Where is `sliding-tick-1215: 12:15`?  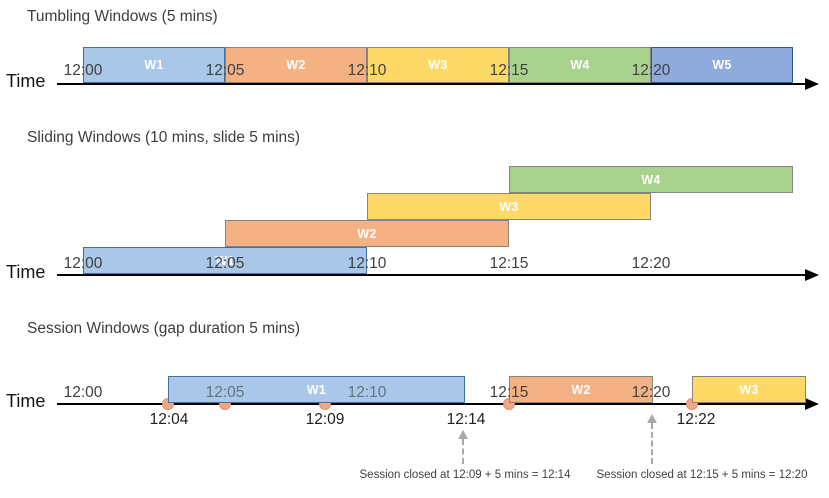
sliding-tick-1215: 12:15 is located at coordinates (509, 263).